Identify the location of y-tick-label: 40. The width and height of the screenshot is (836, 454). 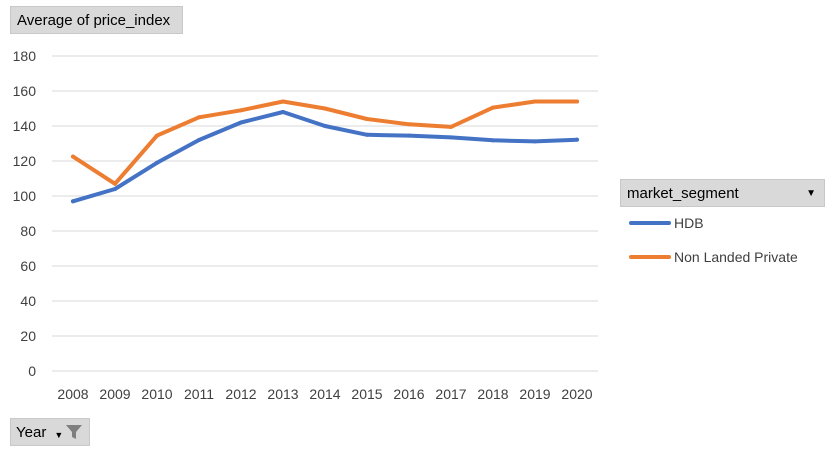
(28, 301).